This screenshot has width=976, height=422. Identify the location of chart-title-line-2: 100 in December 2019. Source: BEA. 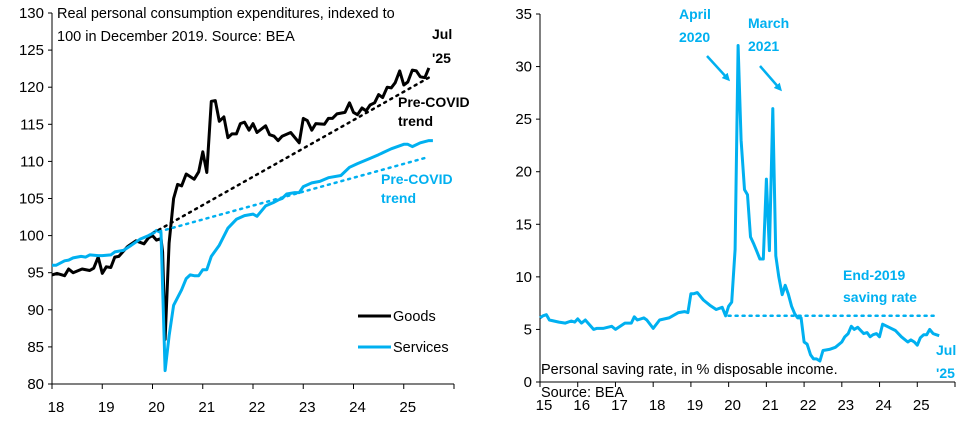
(176, 37).